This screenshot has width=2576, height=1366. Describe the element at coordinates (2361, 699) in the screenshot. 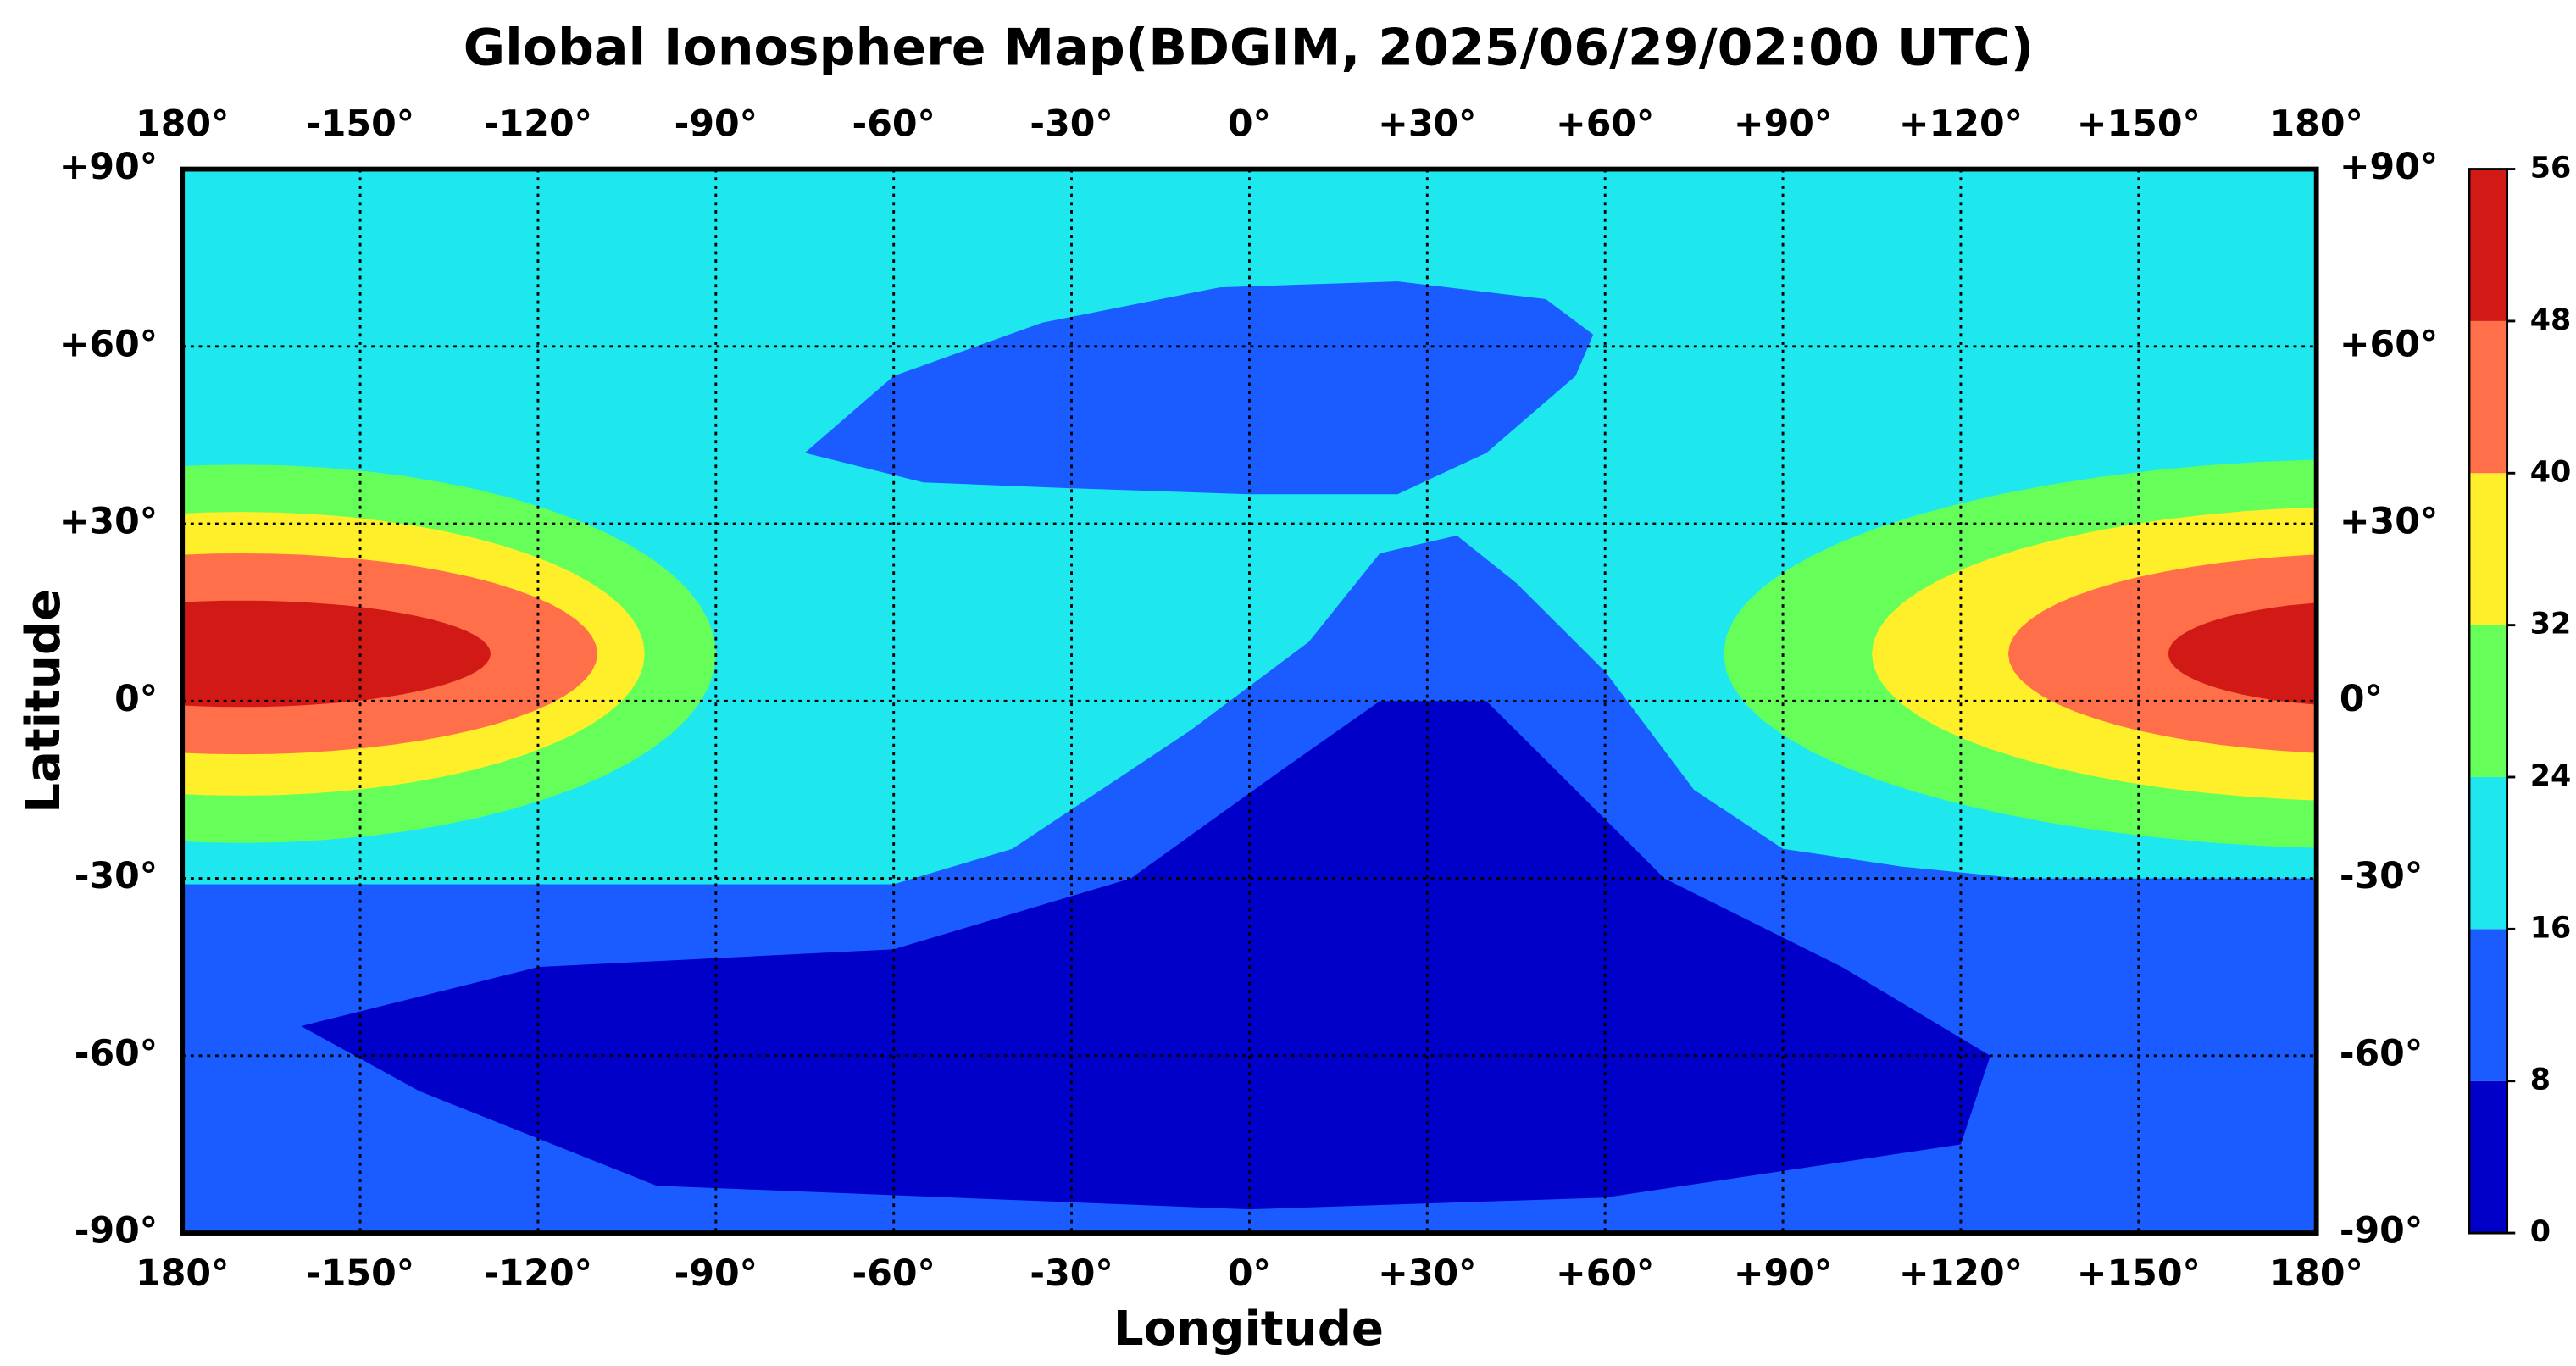

I see `y-tick-label-right: 0°` at that location.